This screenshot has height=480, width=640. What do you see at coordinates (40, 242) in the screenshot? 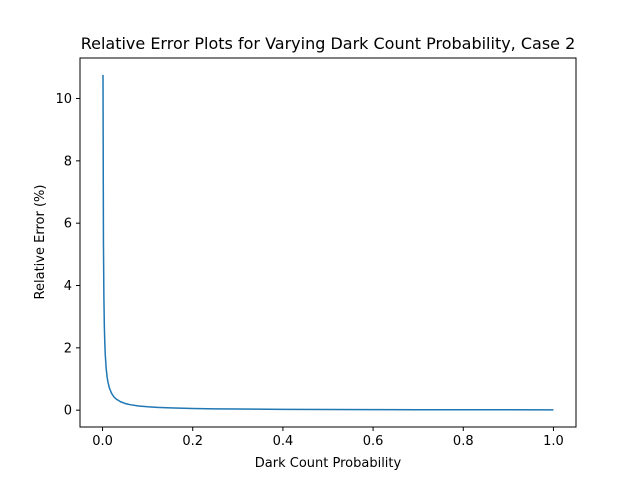
I see `y-axis-label: Relative Error (%)` at bounding box center [40, 242].